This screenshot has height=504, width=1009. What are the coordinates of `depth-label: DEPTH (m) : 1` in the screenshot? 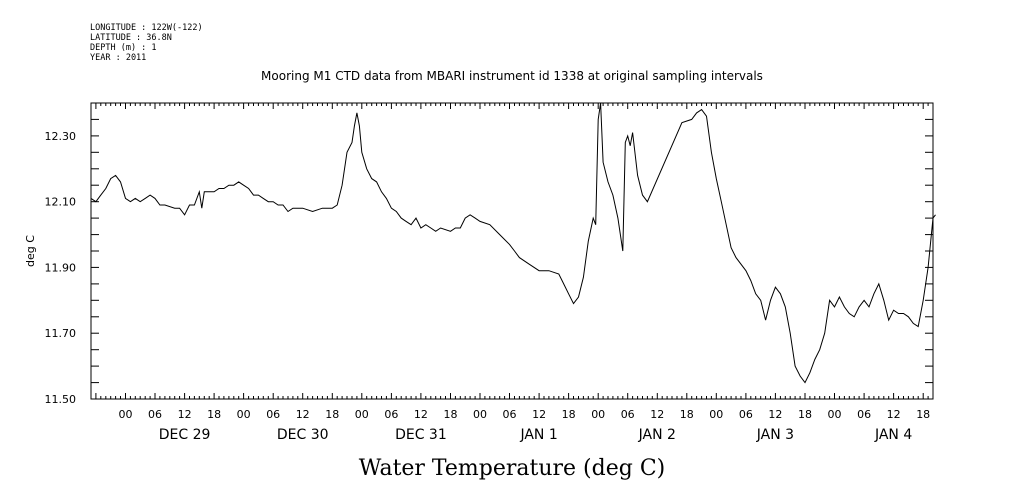 It's located at (123, 48).